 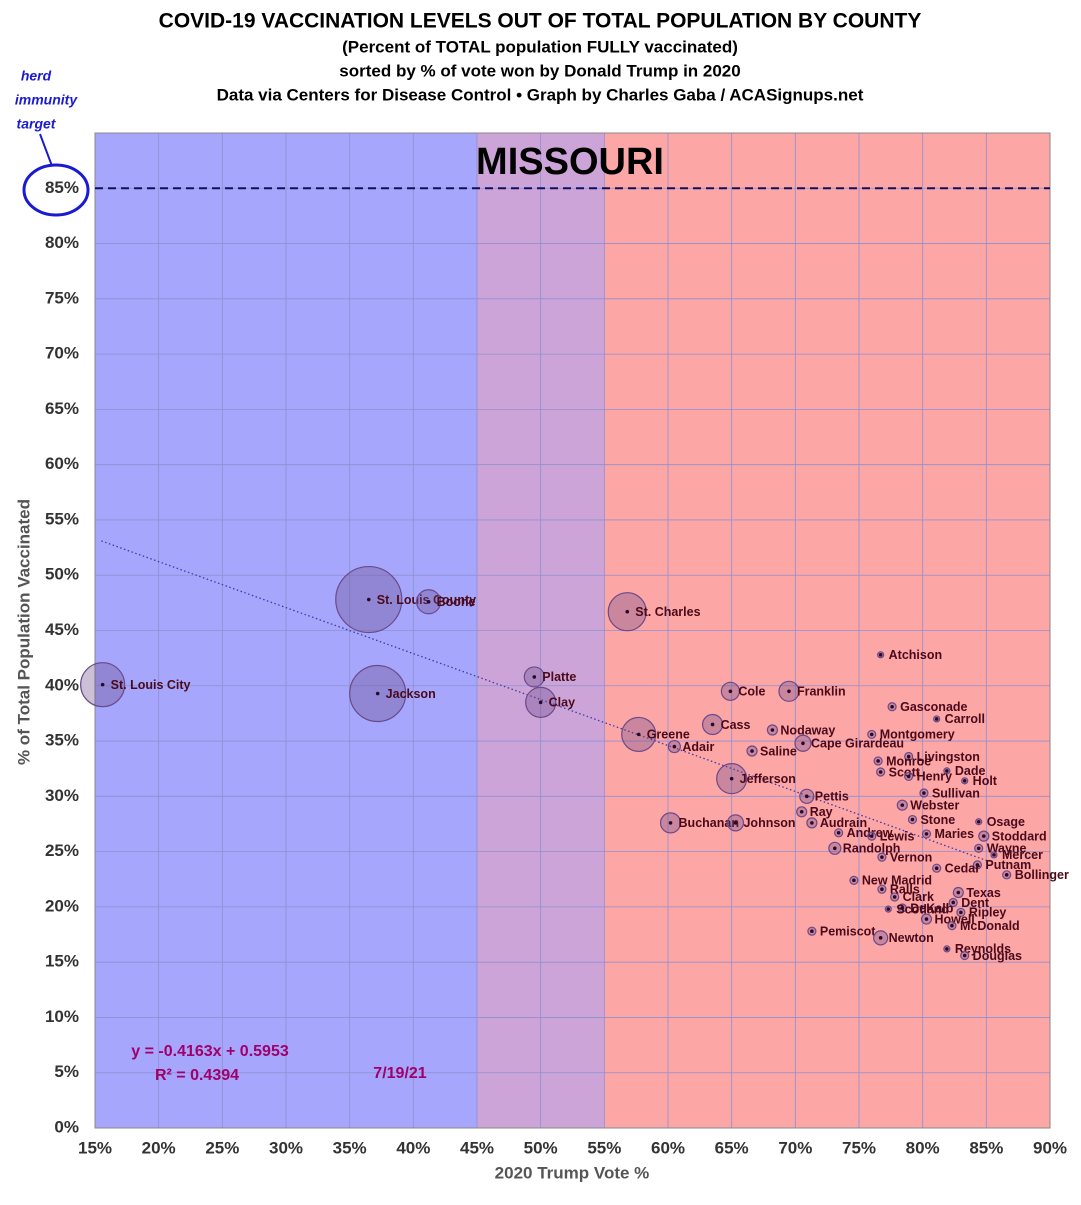 What do you see at coordinates (848, 932) in the screenshot?
I see `point-label: Pemiscot` at bounding box center [848, 932].